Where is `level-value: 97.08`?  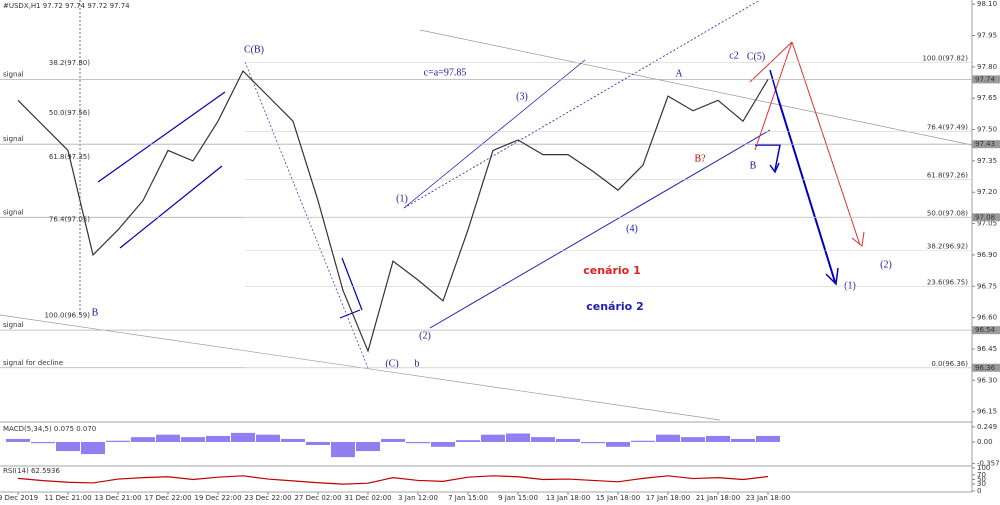
level-value: 97.08 is located at coordinates (985, 217).